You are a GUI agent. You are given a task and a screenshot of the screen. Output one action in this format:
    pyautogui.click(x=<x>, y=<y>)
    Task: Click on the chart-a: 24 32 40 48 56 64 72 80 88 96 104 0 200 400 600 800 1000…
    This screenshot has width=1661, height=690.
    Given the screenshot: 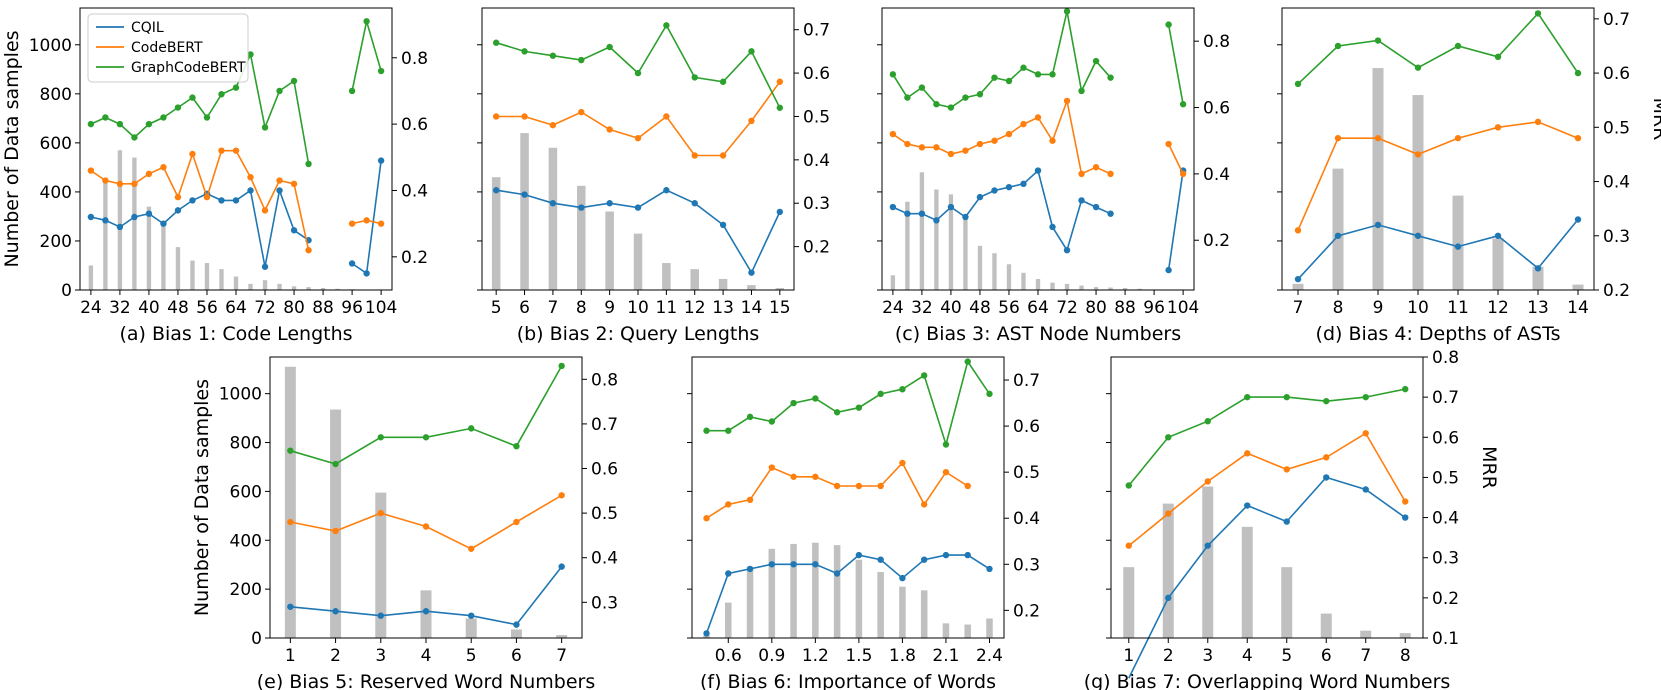 What is the action you would take?
    pyautogui.click(x=214, y=176)
    